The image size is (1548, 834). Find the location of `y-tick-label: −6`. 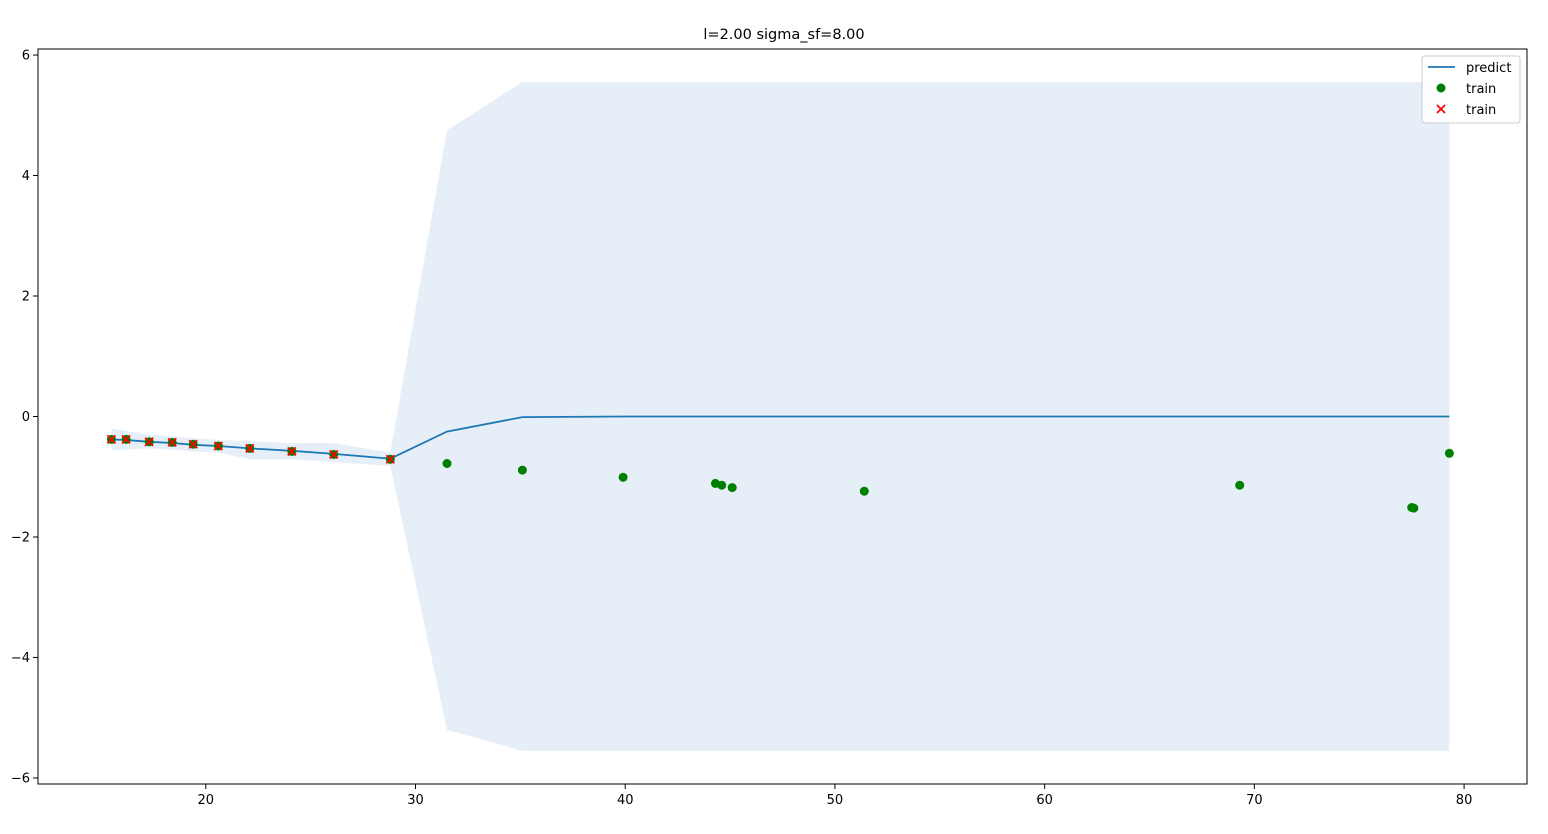

y-tick-label: −6 is located at coordinates (20, 778).